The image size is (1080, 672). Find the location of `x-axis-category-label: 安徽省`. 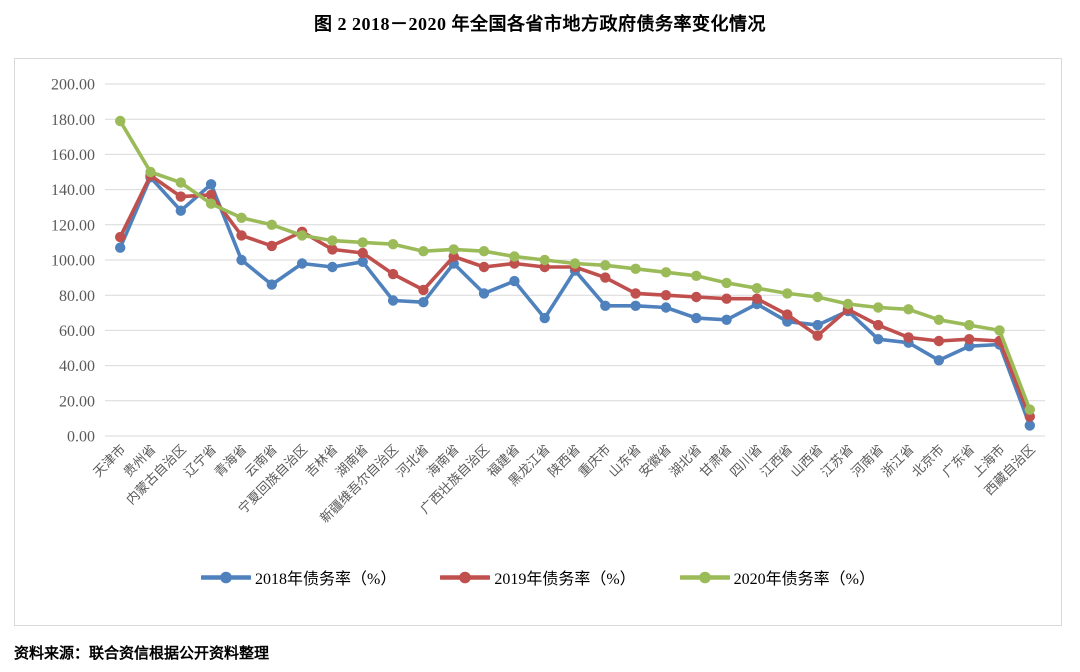

x-axis-category-label: 安徽省 is located at coordinates (655, 461).